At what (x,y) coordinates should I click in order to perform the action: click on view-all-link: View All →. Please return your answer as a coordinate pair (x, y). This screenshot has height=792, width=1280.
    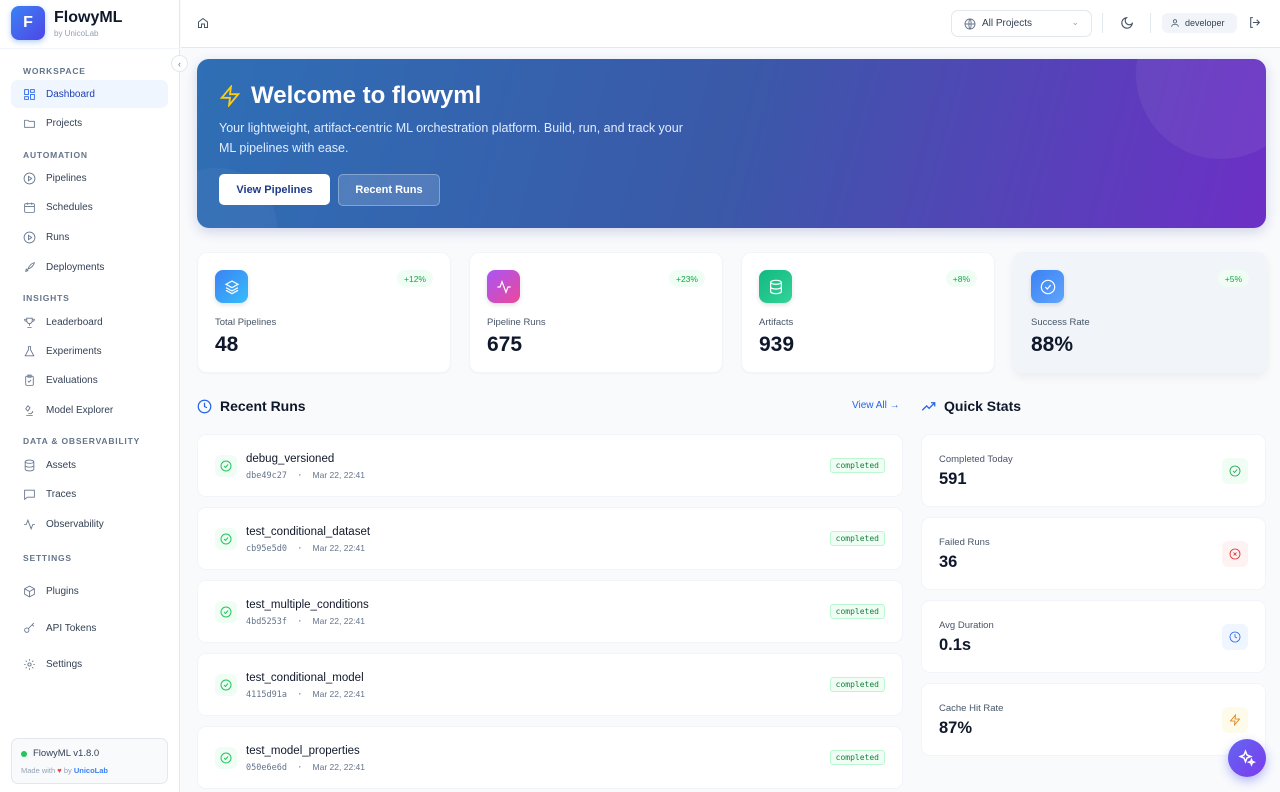
    Looking at the image, I should click on (876, 405).